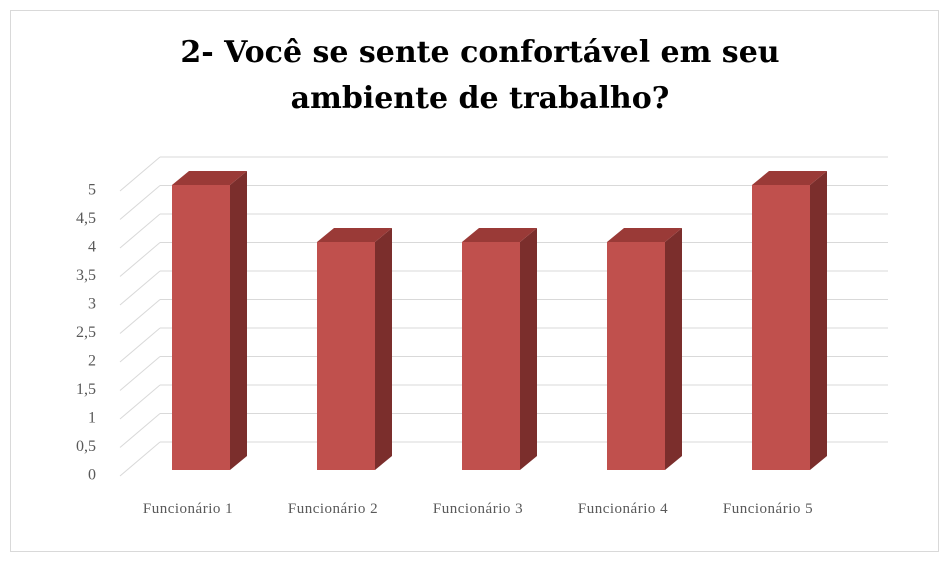 This screenshot has height=562, width=941. What do you see at coordinates (92, 418) in the screenshot?
I see `y-tick-label: 1` at bounding box center [92, 418].